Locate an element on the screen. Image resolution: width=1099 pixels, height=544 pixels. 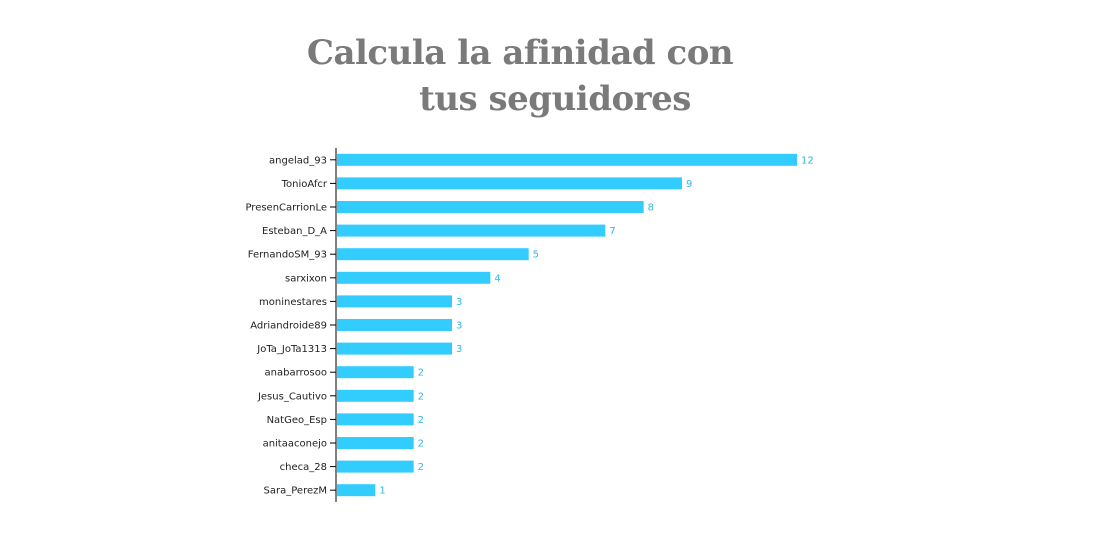
y-tick-label: Esteban_D_A is located at coordinates (294, 231).